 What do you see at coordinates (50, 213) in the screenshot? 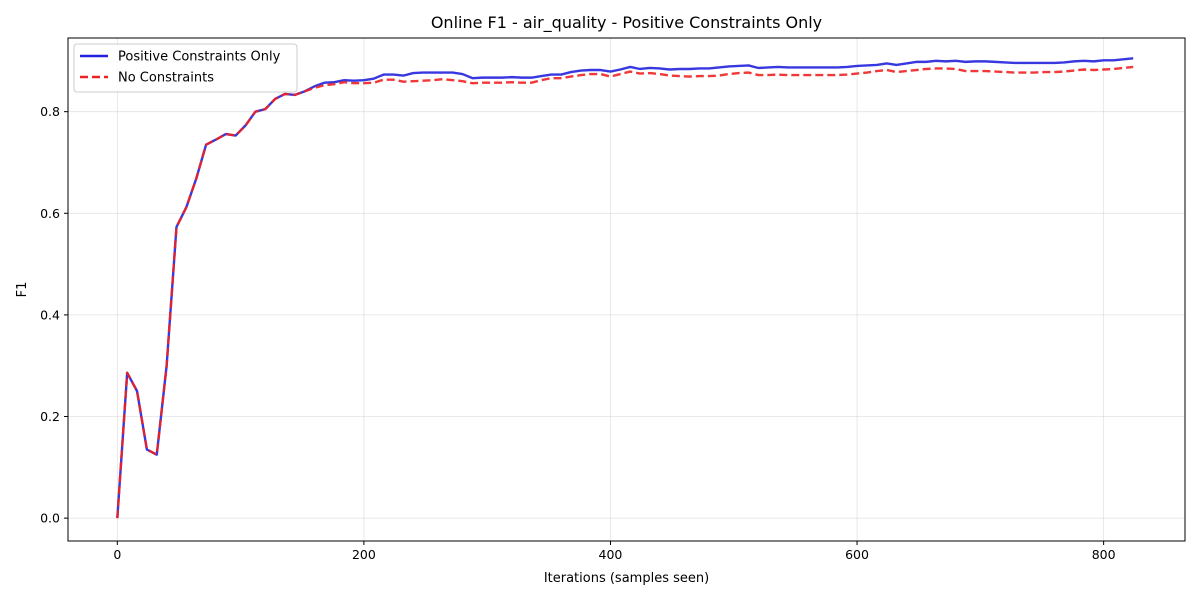
I see `y-tick-label: 0.6` at bounding box center [50, 213].